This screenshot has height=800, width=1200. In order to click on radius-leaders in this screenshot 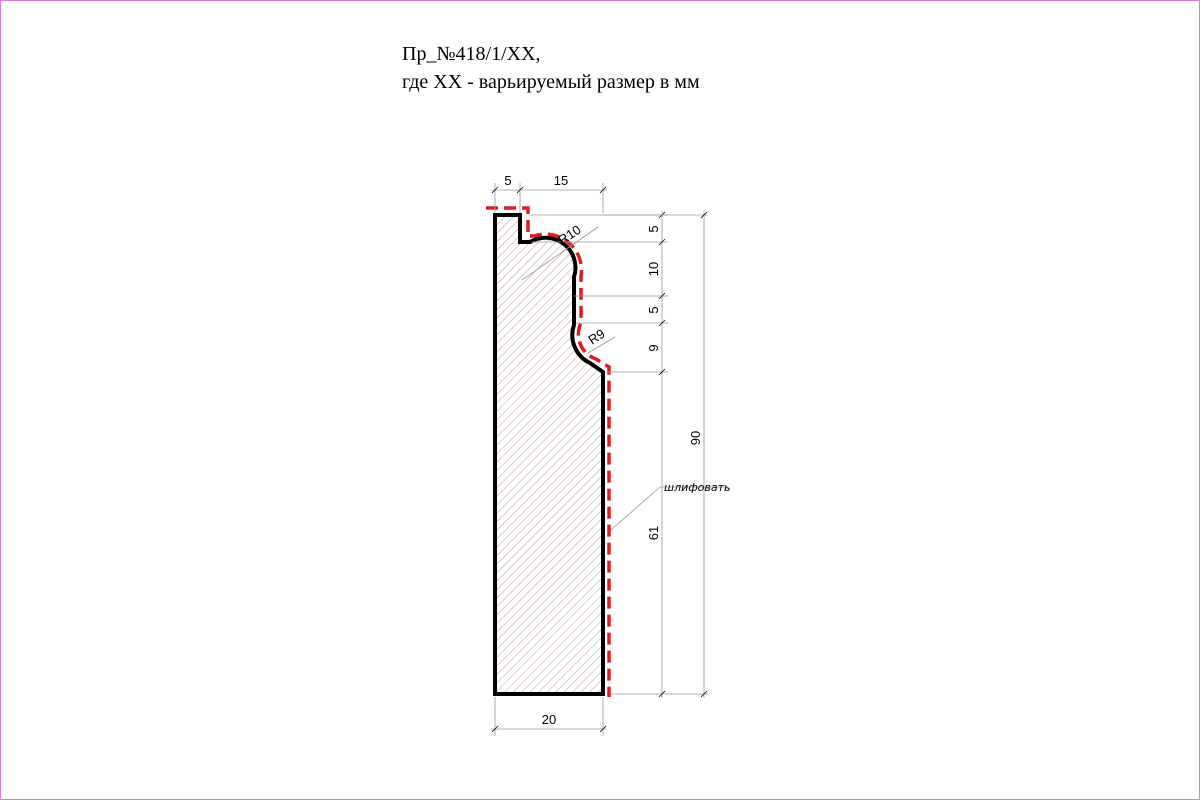, I will do `click(568, 290)`.